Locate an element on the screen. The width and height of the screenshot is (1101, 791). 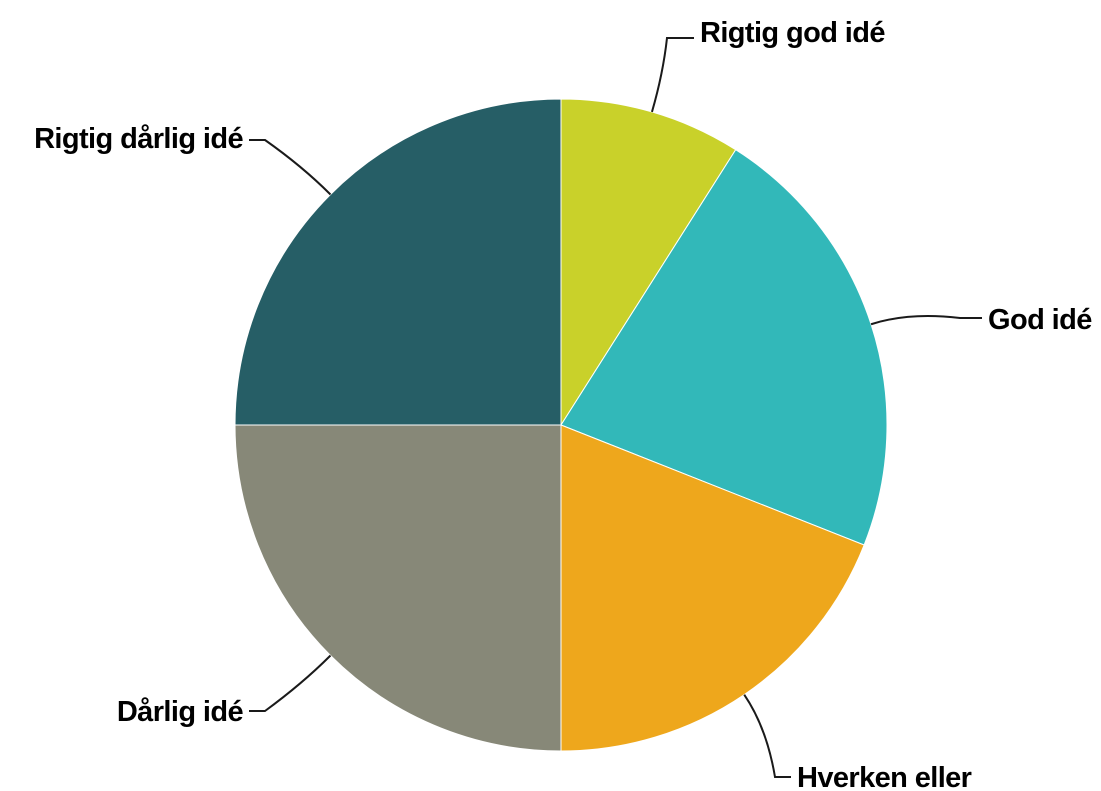
slice-label-3: Hverken eller is located at coordinates (884, 776).